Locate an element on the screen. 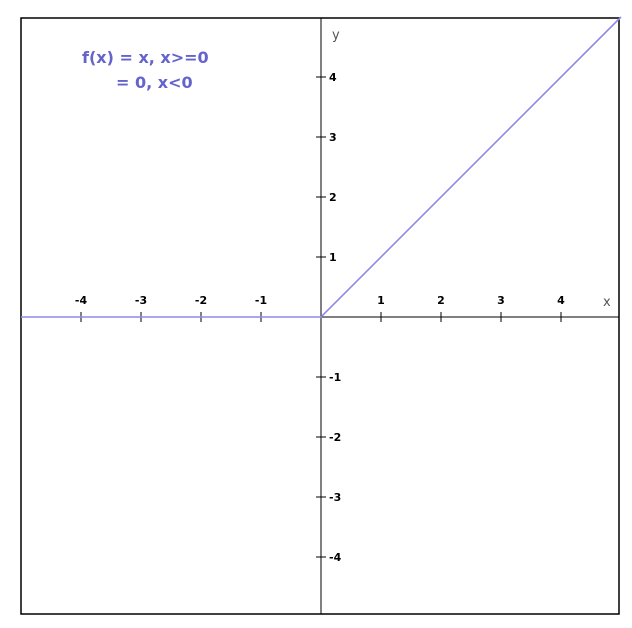 This screenshot has width=632, height=628. x-tick-label: 3 is located at coordinates (501, 300).